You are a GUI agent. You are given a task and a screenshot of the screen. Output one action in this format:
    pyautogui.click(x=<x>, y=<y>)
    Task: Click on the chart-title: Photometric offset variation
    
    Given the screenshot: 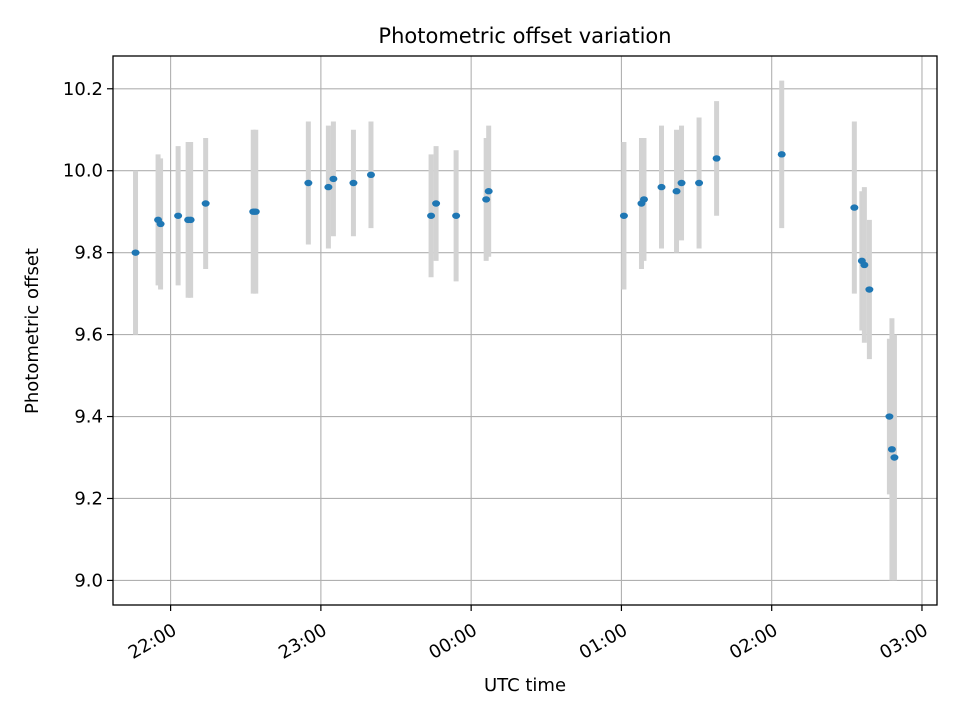 What is the action you would take?
    pyautogui.click(x=524, y=36)
    